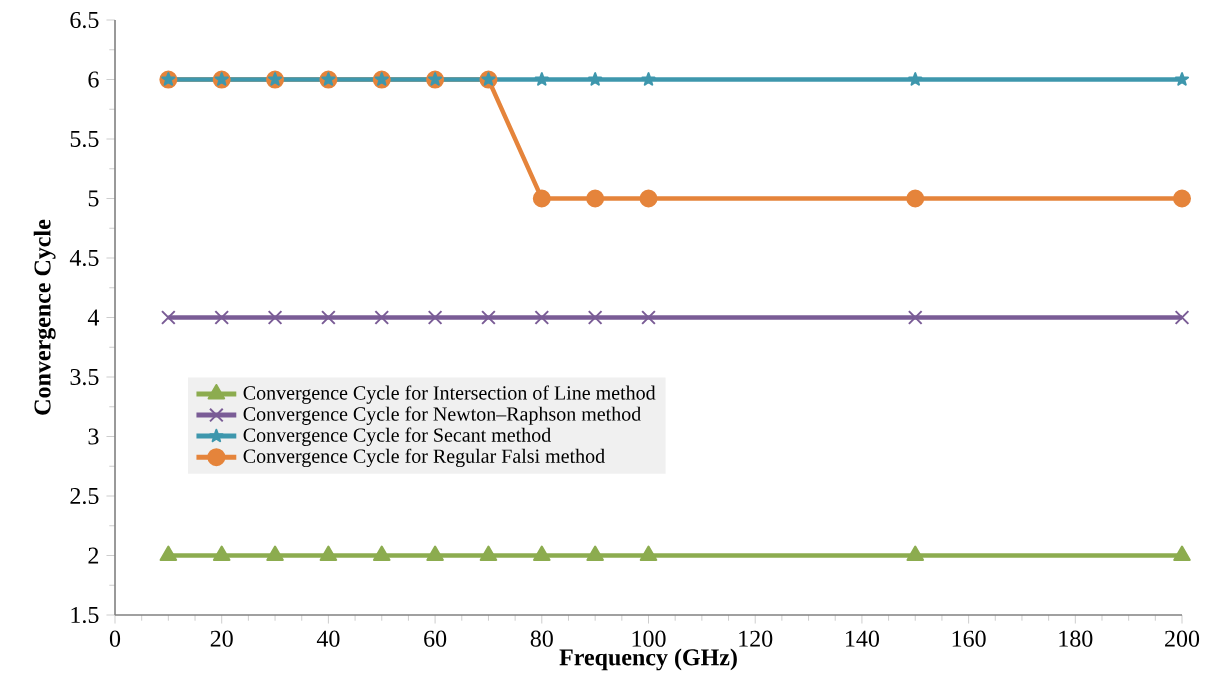  I want to click on x-tick-label: 140, so click(862, 638).